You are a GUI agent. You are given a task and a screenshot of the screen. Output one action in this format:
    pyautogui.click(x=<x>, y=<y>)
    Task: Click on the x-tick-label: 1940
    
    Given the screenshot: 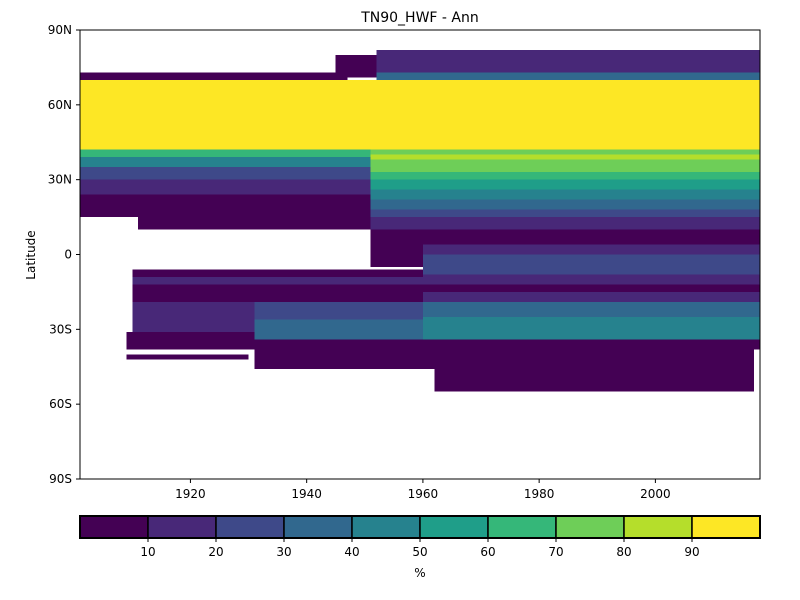 What is the action you would take?
    pyautogui.click(x=306, y=494)
    